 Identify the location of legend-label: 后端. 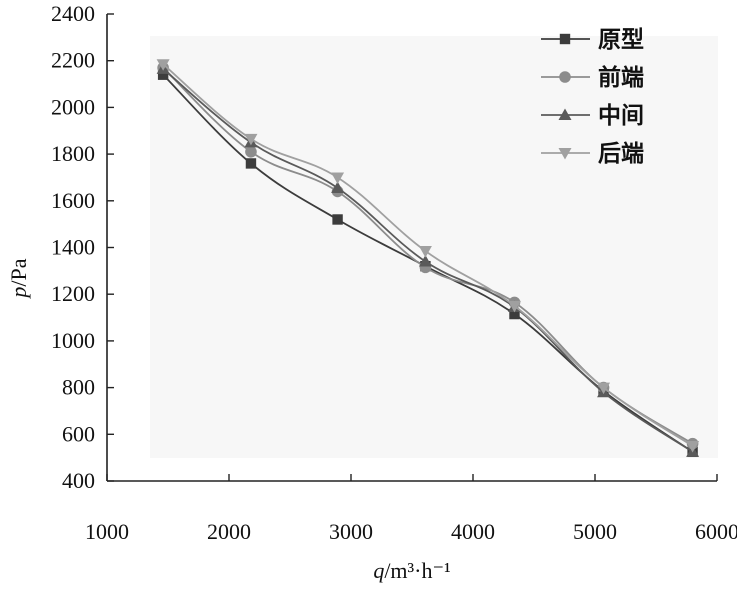
(621, 154).